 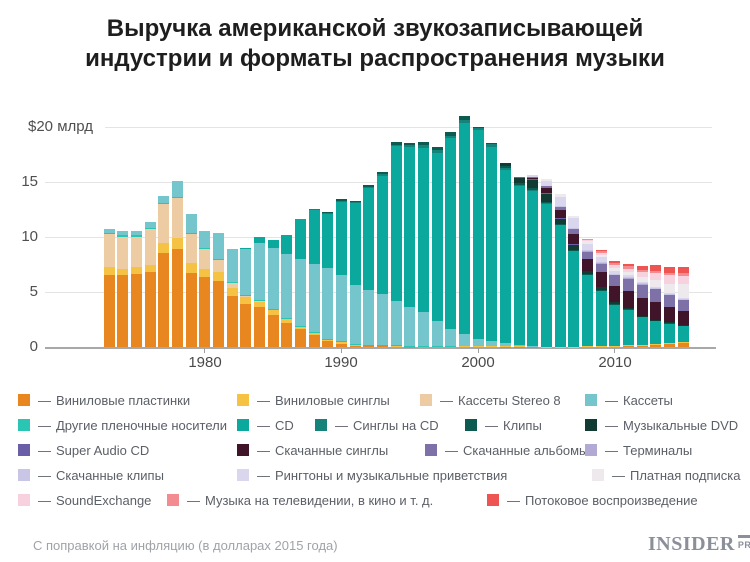 I want to click on insider-pro-logo: INSIDERPRO, so click(x=699, y=544).